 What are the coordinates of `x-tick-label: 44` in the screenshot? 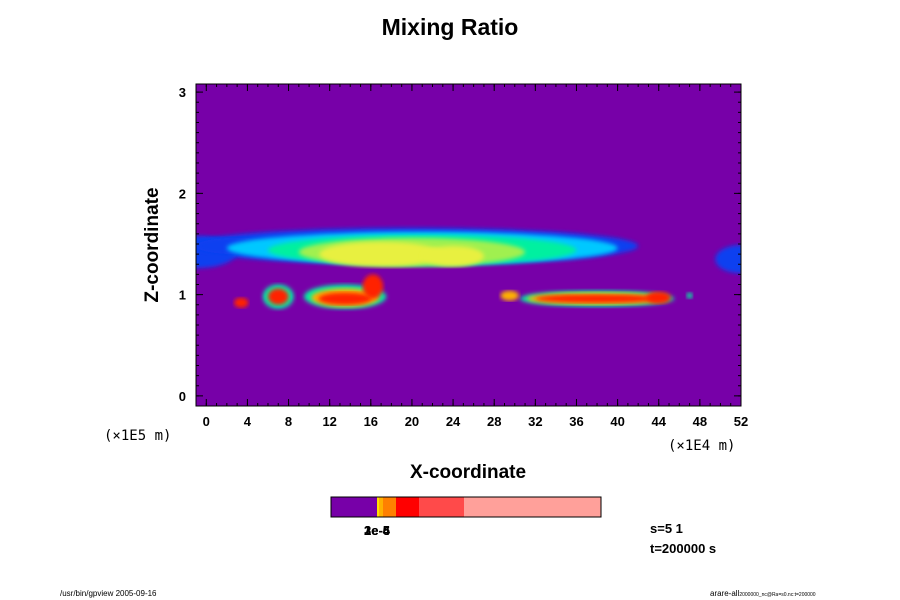 It's located at (659, 421).